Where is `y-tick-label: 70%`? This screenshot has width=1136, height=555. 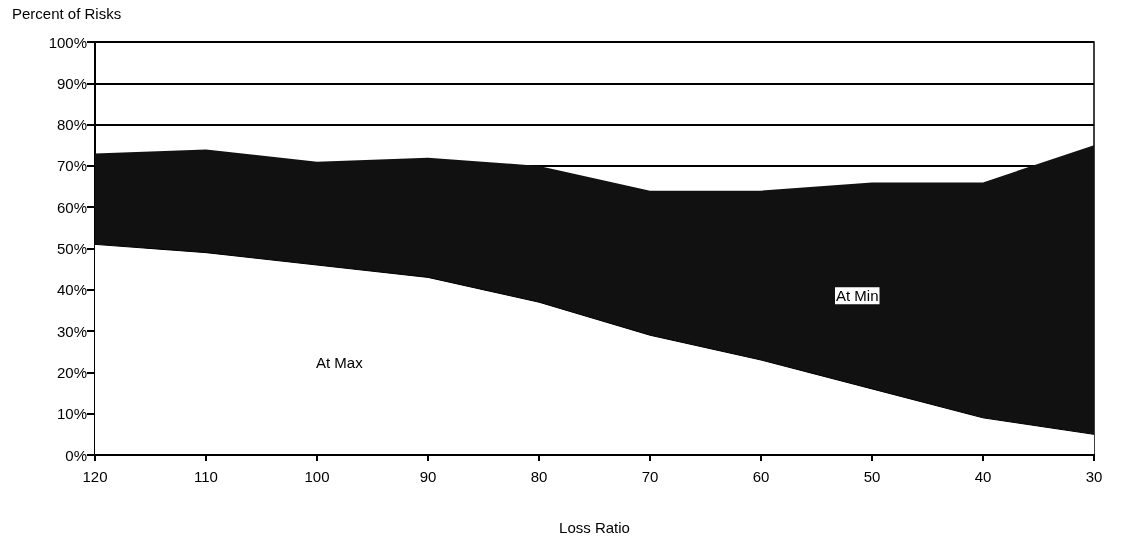
y-tick-label: 70% is located at coordinates (71, 166).